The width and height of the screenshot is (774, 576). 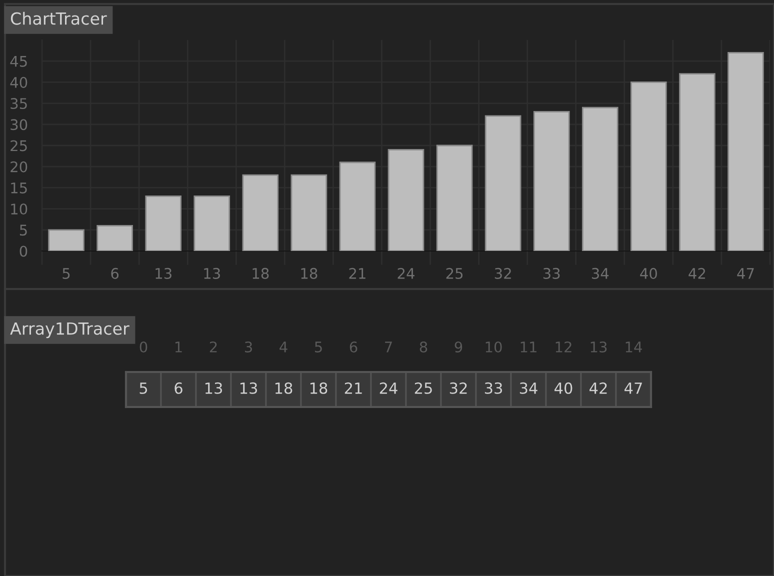 What do you see at coordinates (528, 347) in the screenshot?
I see `x-tick-label: 11` at bounding box center [528, 347].